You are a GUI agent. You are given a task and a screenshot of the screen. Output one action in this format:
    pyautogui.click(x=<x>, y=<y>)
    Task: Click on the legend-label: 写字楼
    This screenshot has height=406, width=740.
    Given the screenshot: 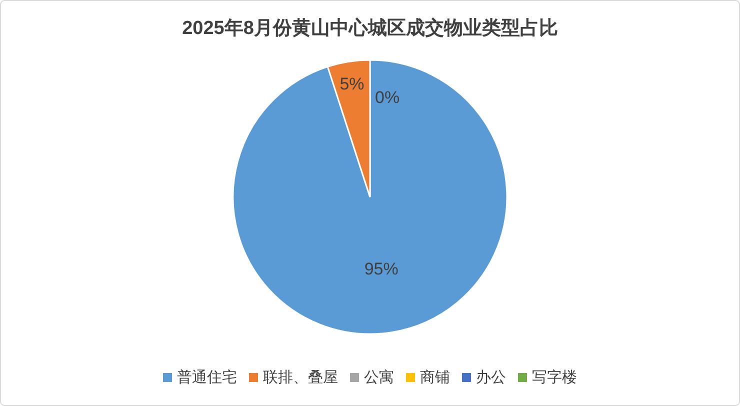 What is the action you would take?
    pyautogui.click(x=554, y=377)
    